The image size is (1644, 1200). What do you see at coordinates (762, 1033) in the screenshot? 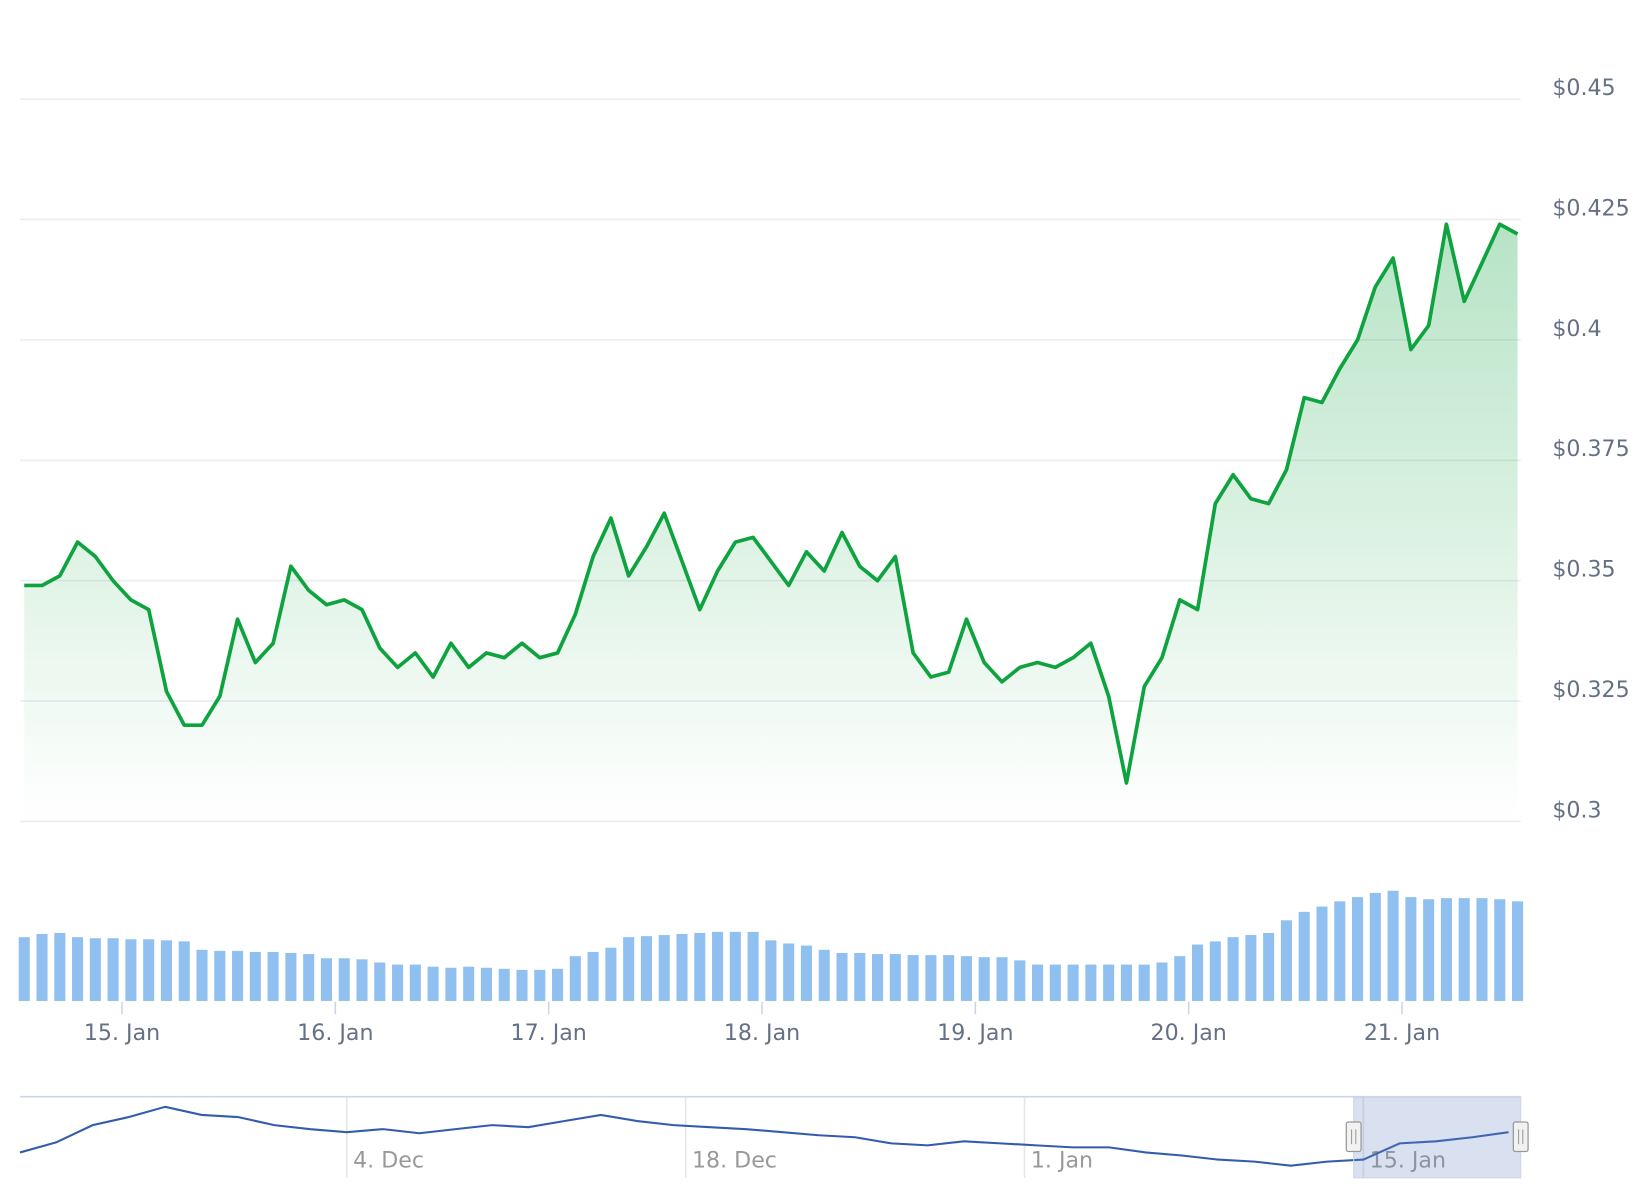
I see `x-tick-label: 18. Jan` at bounding box center [762, 1033].